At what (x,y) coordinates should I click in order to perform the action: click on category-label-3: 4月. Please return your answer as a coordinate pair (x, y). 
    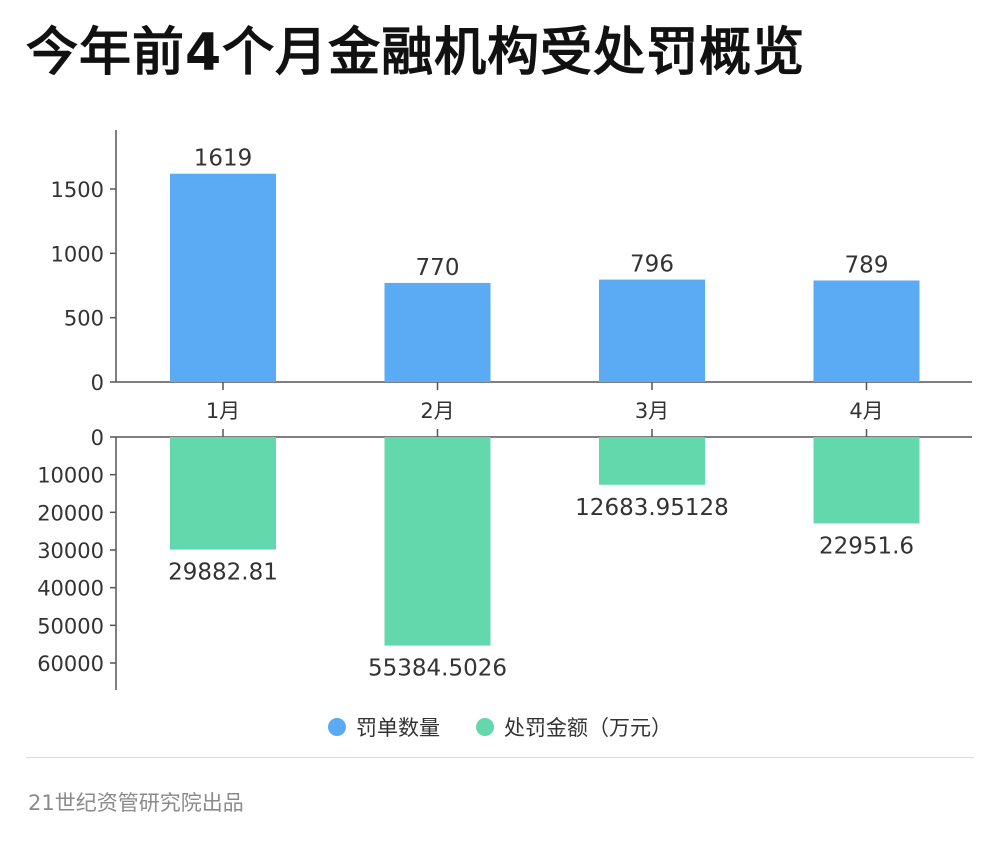
    Looking at the image, I should click on (866, 411).